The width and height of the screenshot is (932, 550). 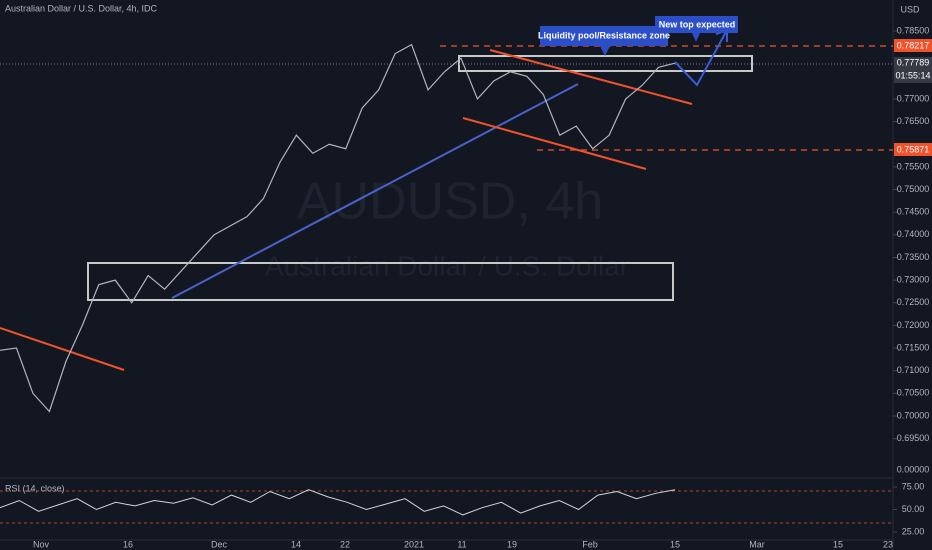 I want to click on callout-text: Liquidity pool/Resistance zone, so click(x=604, y=35).